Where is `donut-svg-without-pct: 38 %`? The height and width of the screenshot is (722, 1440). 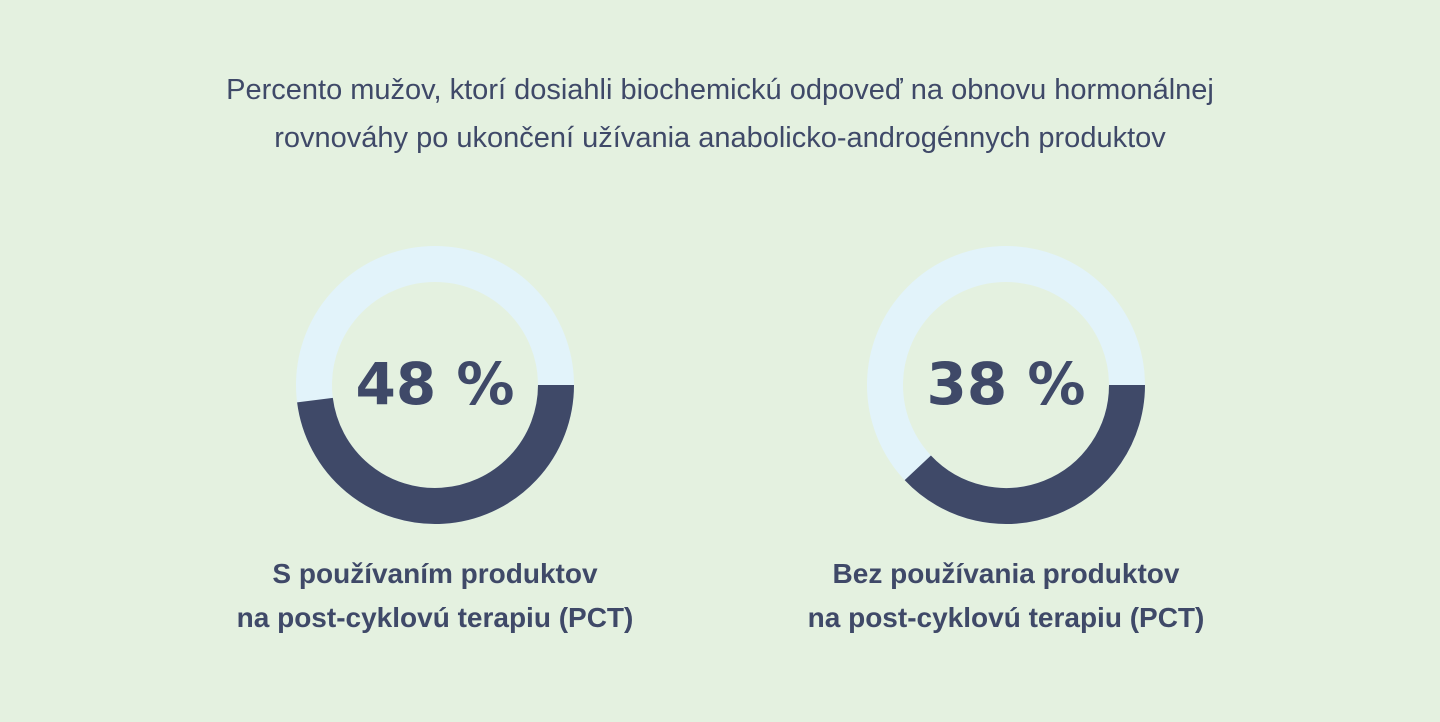 donut-svg-without-pct: 38 % is located at coordinates (1006, 385).